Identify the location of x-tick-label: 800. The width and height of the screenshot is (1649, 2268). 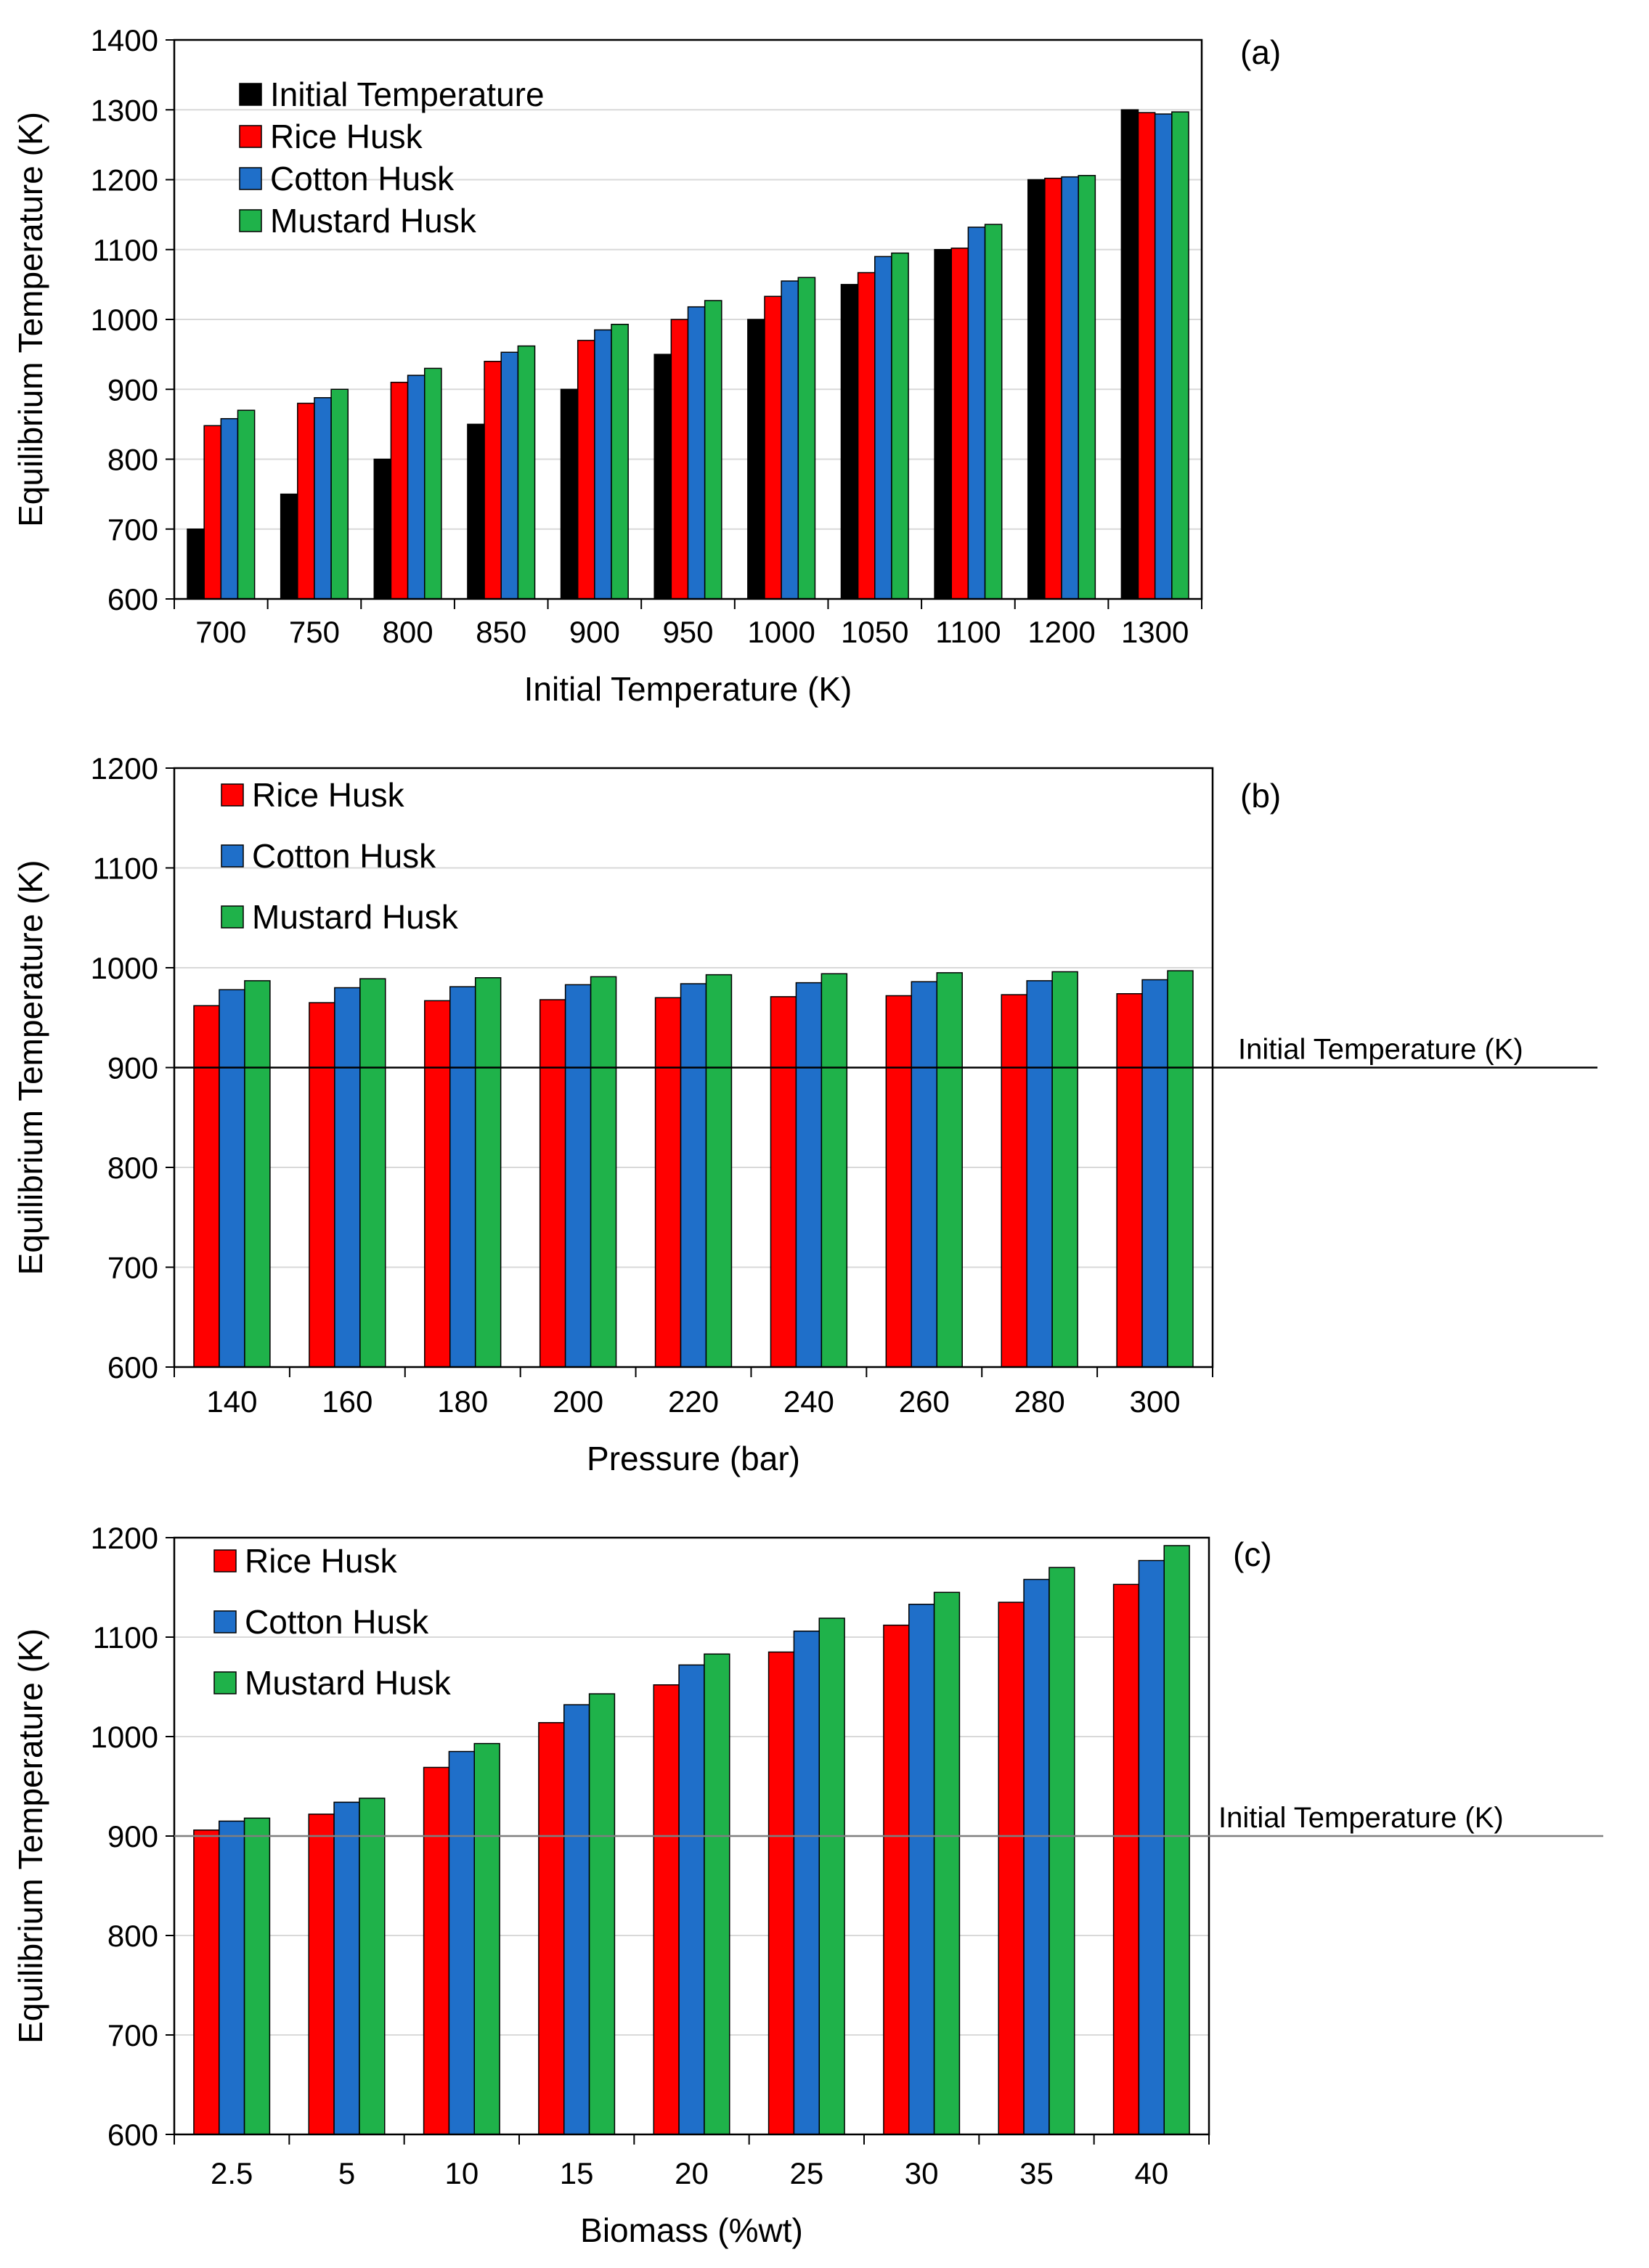
(408, 632).